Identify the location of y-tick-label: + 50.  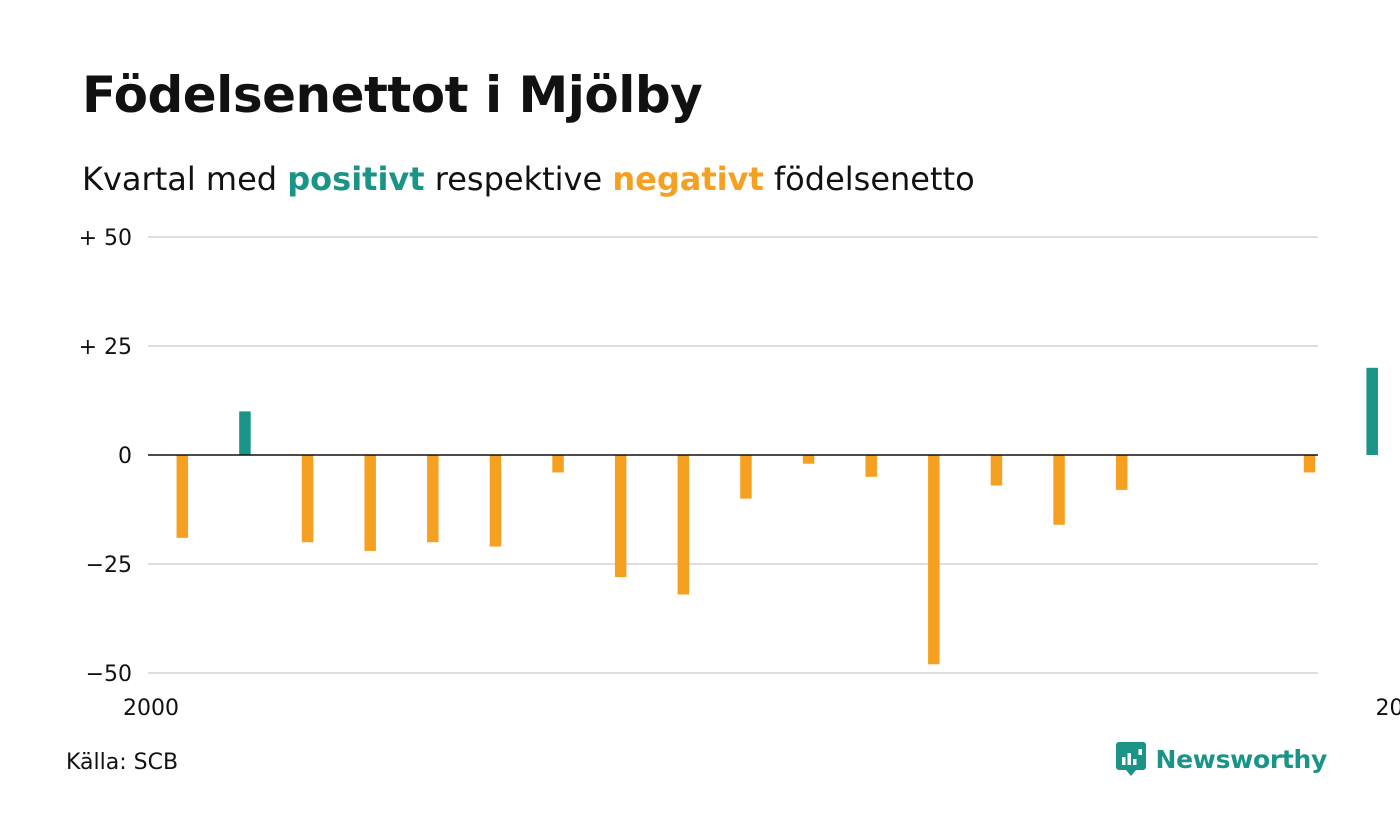
(105, 238).